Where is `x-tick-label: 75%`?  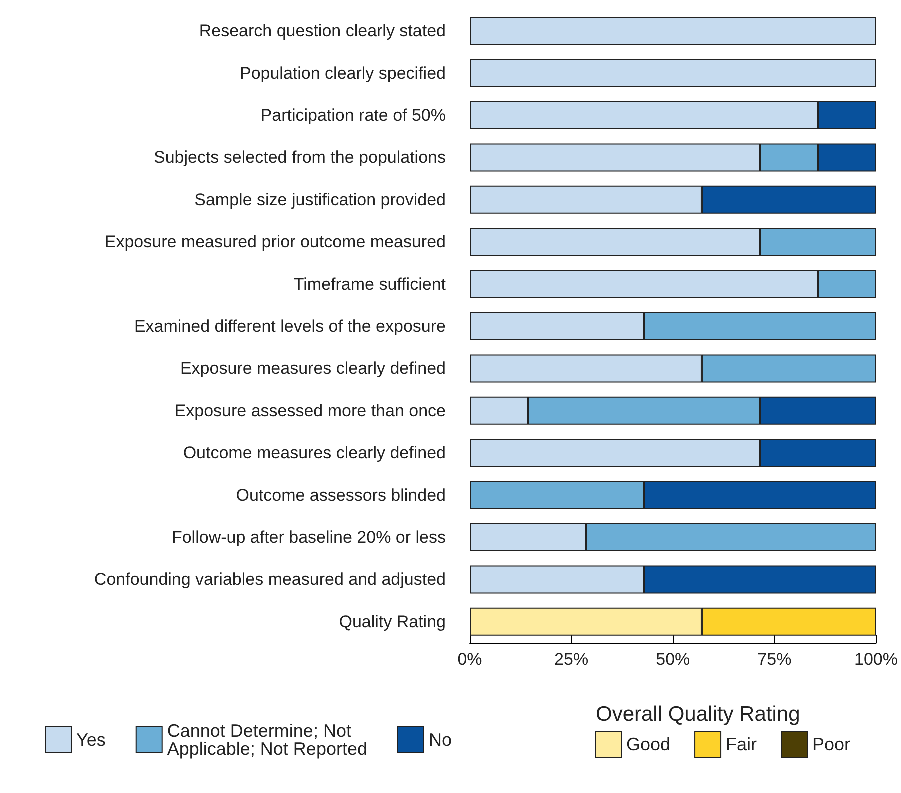 x-tick-label: 75% is located at coordinates (775, 659).